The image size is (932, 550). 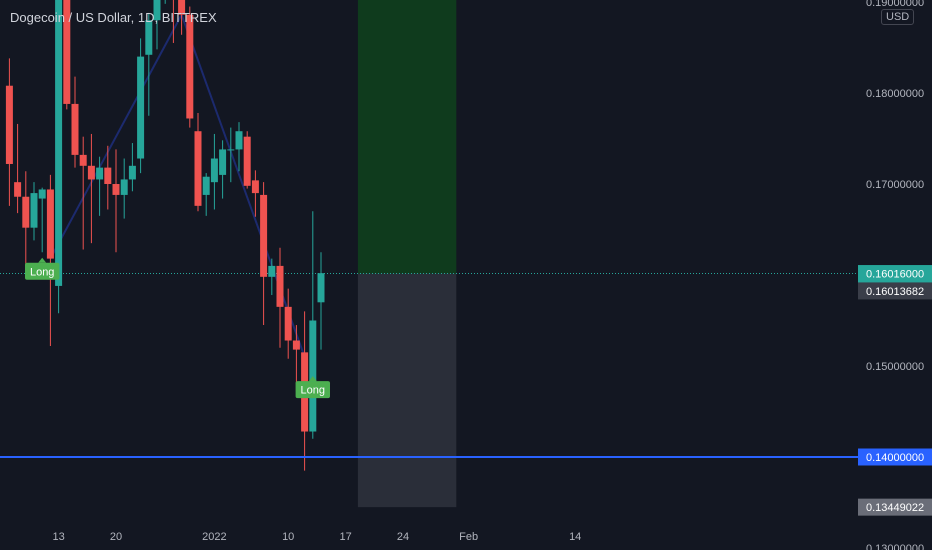 I want to click on y-tick-label: 0.13000000, so click(x=895, y=546).